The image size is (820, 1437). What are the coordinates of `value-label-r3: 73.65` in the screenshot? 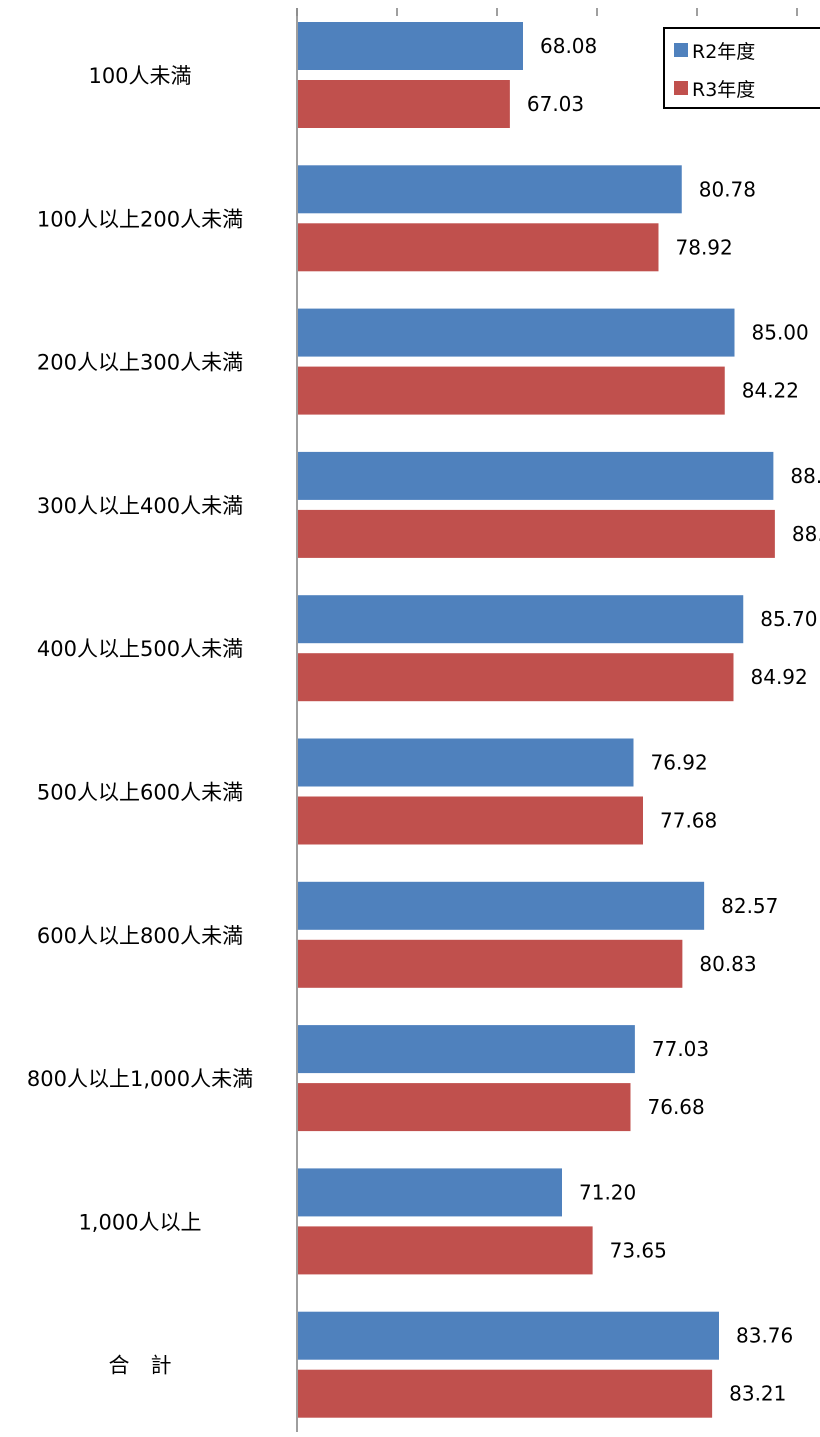 It's located at (638, 1250).